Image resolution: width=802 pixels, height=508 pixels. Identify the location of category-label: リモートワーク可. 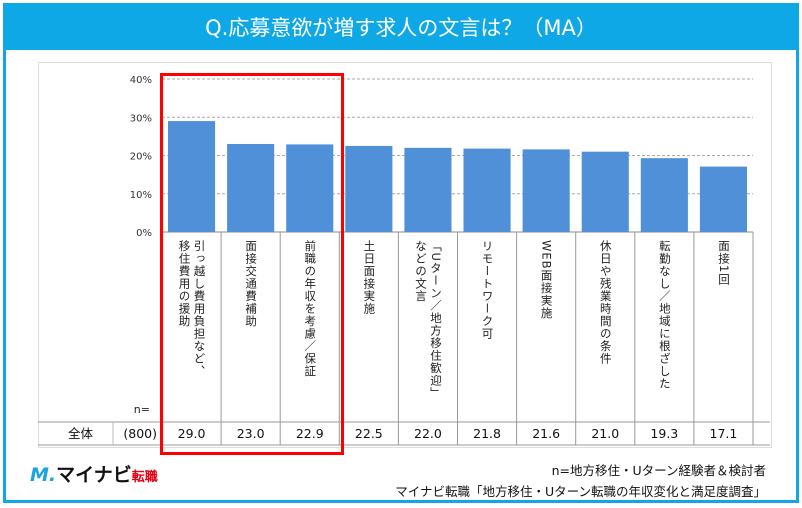
(487, 290).